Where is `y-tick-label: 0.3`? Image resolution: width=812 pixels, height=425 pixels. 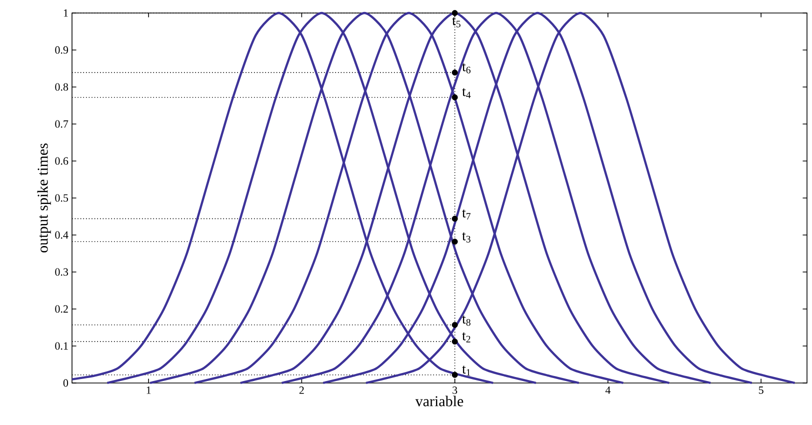
y-tick-label: 0.3 is located at coordinates (61, 272).